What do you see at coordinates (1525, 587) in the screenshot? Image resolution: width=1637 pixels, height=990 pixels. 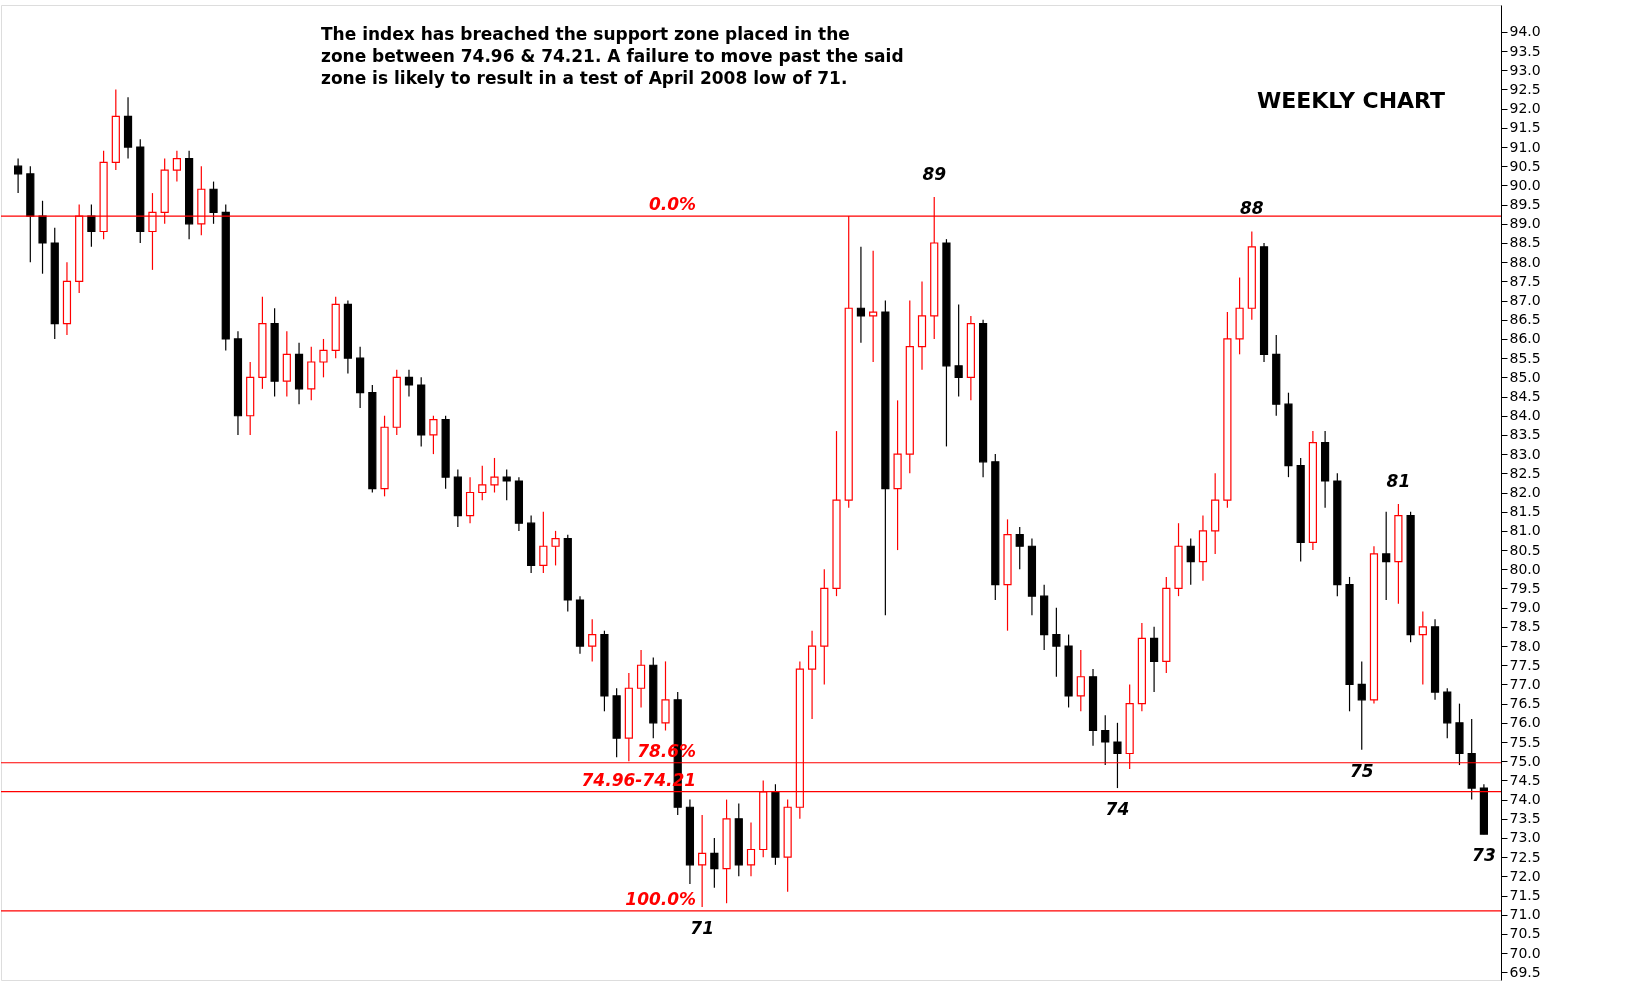 I see `y-tick-label: 79.5` at bounding box center [1525, 587].